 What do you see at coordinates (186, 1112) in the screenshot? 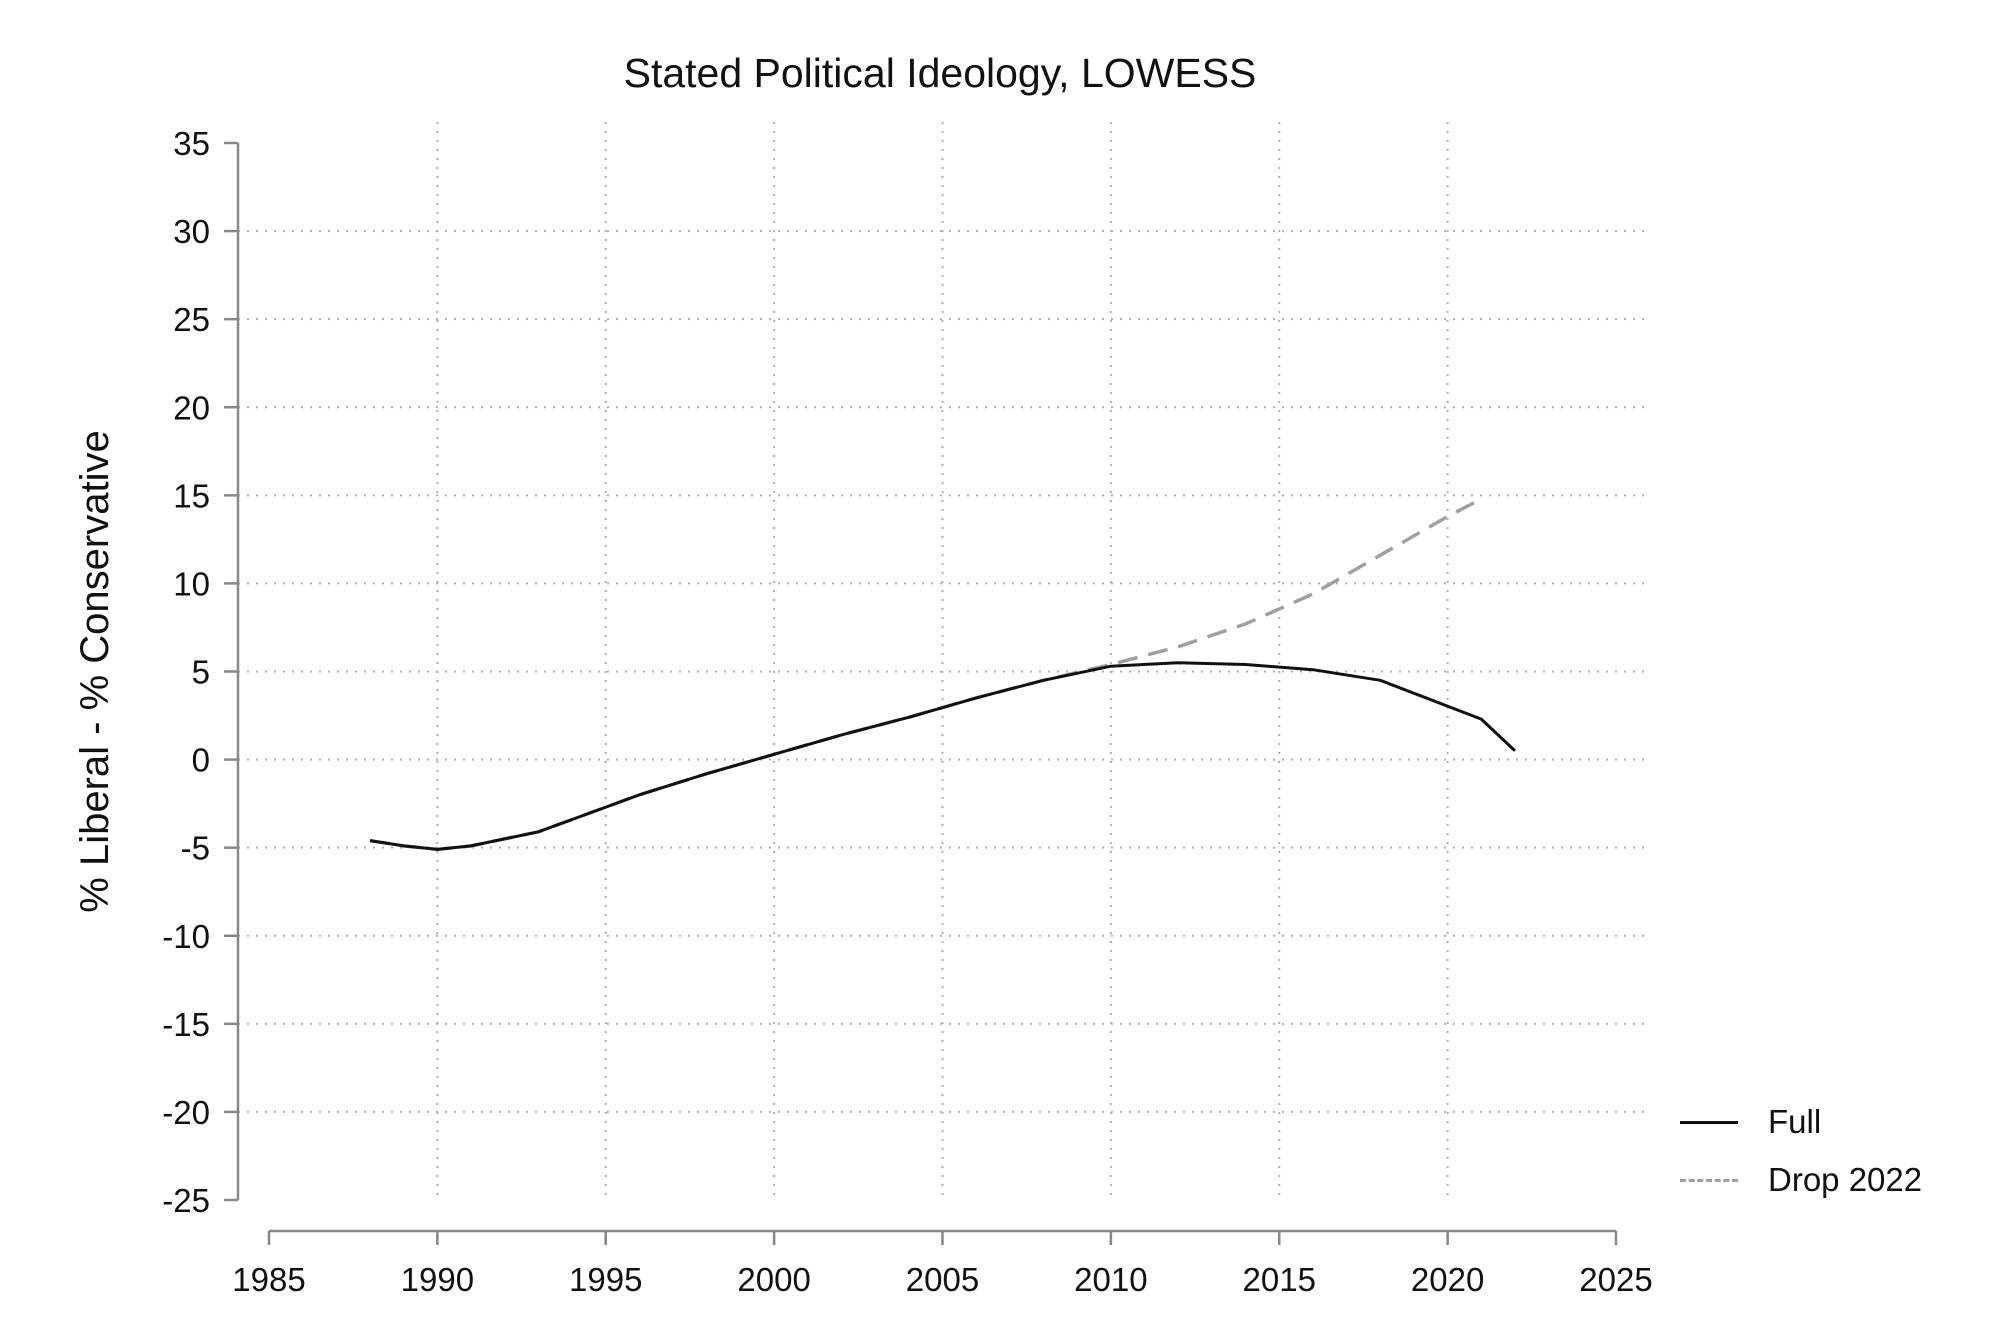
I see `y-tick-label: -20` at bounding box center [186, 1112].